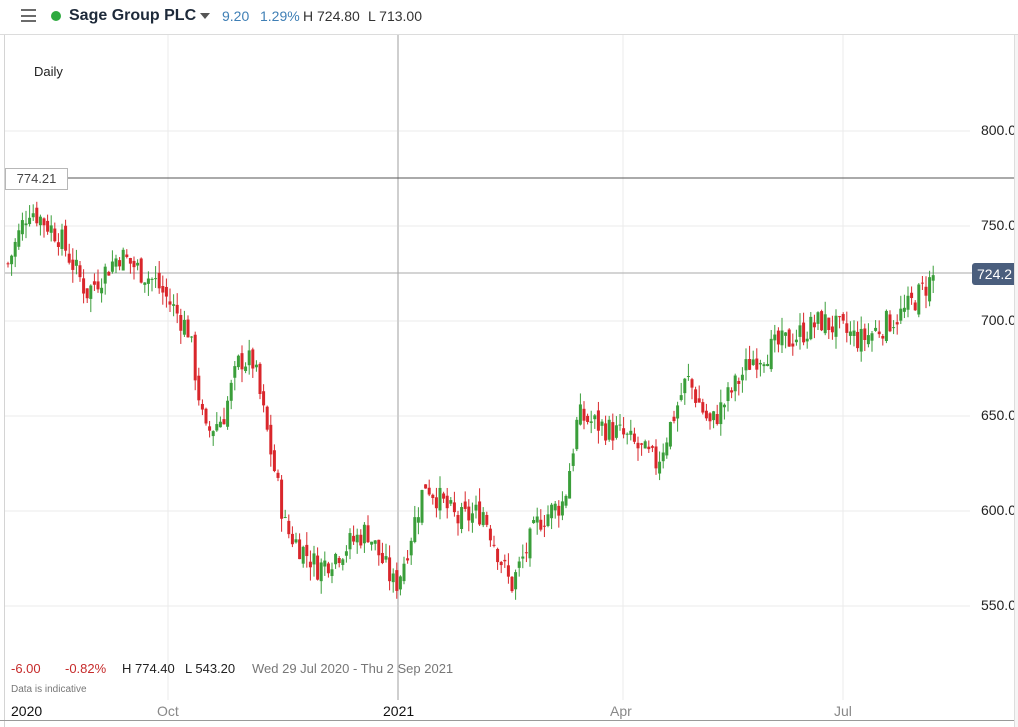 This screenshot has width=1018, height=727. What do you see at coordinates (26, 668) in the screenshot?
I see `period-change: -6.00` at bounding box center [26, 668].